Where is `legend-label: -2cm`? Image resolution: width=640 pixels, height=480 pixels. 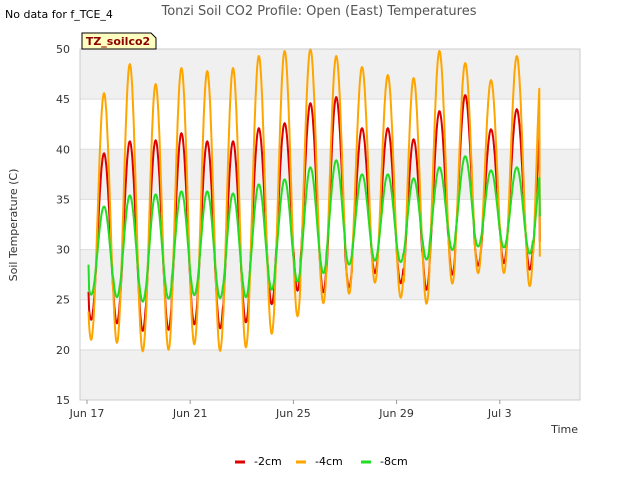
legend-label: -2cm is located at coordinates (268, 461).